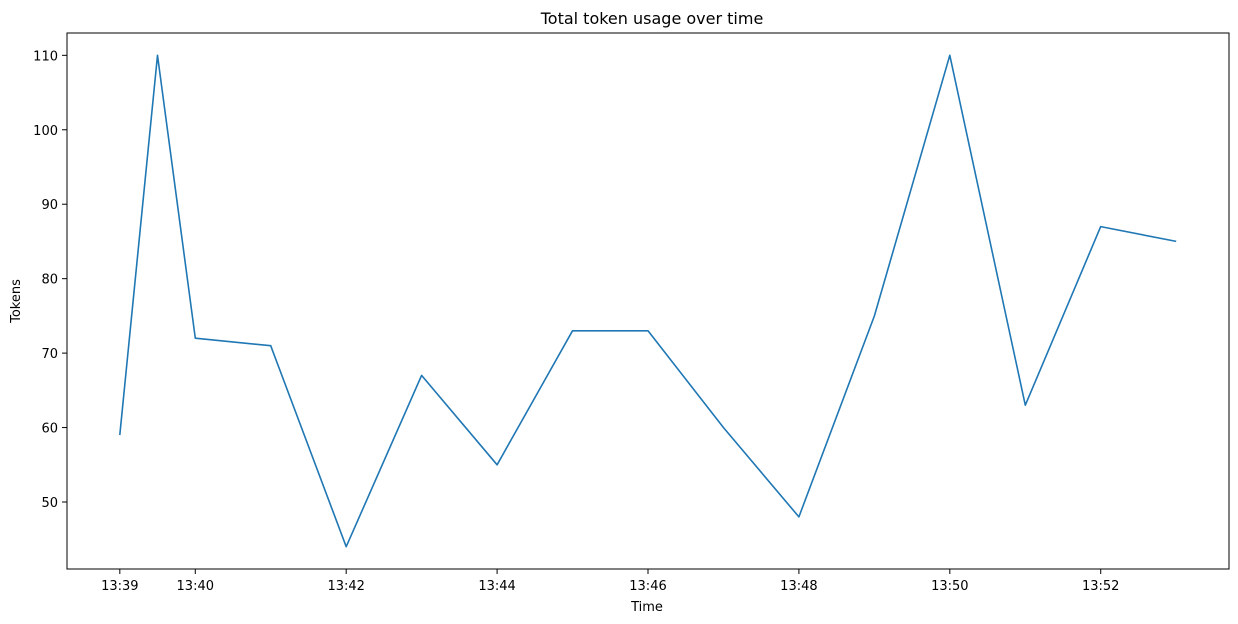 This screenshot has height=624, width=1238. Describe the element at coordinates (45, 131) in the screenshot. I see `y-tick-label: 100` at that location.